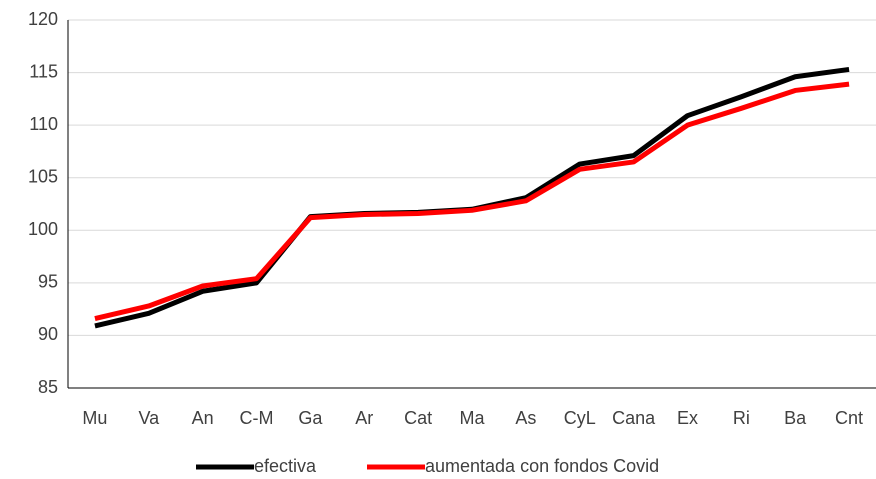  I want to click on x-tick-label: An, so click(203, 418).